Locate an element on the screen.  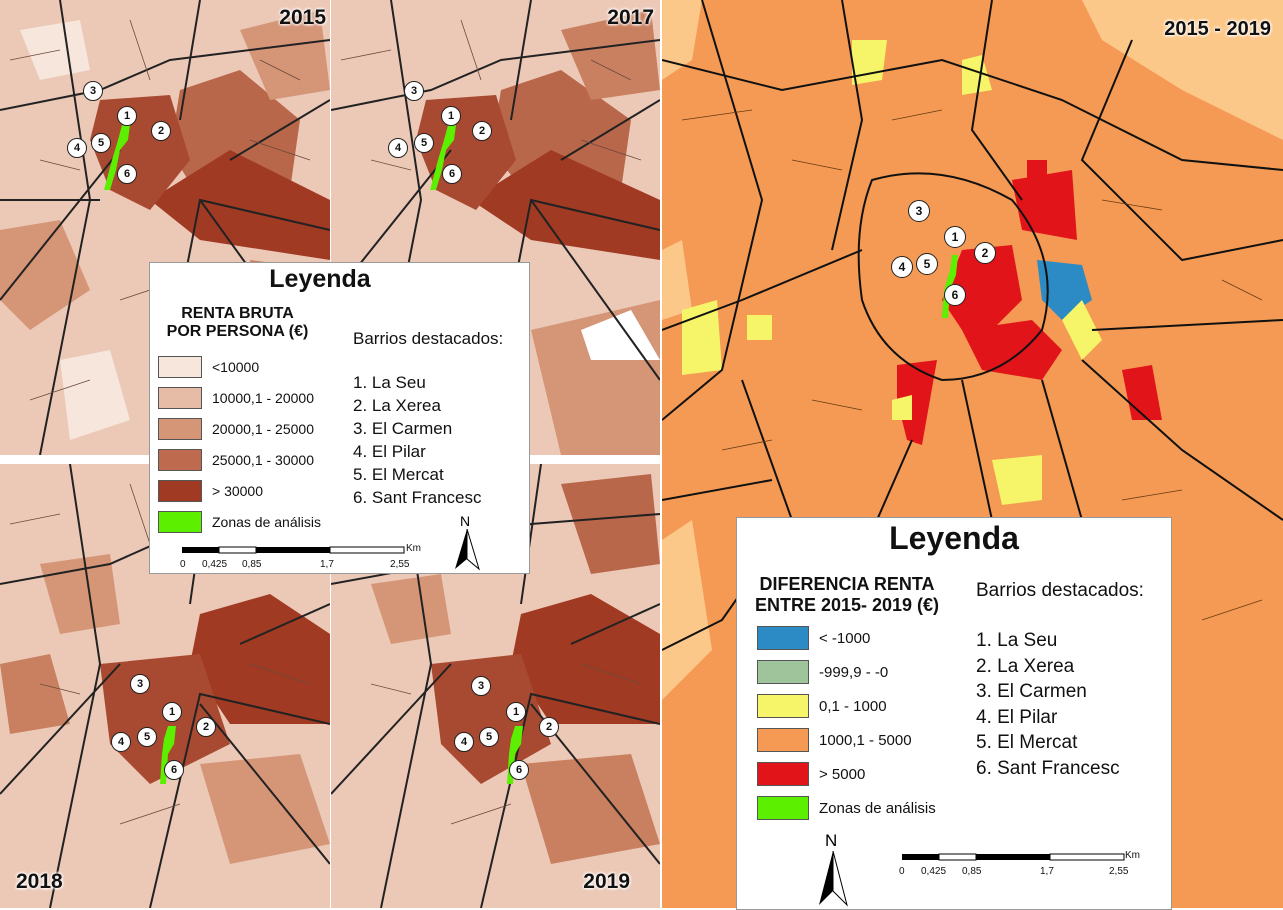
legend-class-row: > 30000 is located at coordinates (210, 491).